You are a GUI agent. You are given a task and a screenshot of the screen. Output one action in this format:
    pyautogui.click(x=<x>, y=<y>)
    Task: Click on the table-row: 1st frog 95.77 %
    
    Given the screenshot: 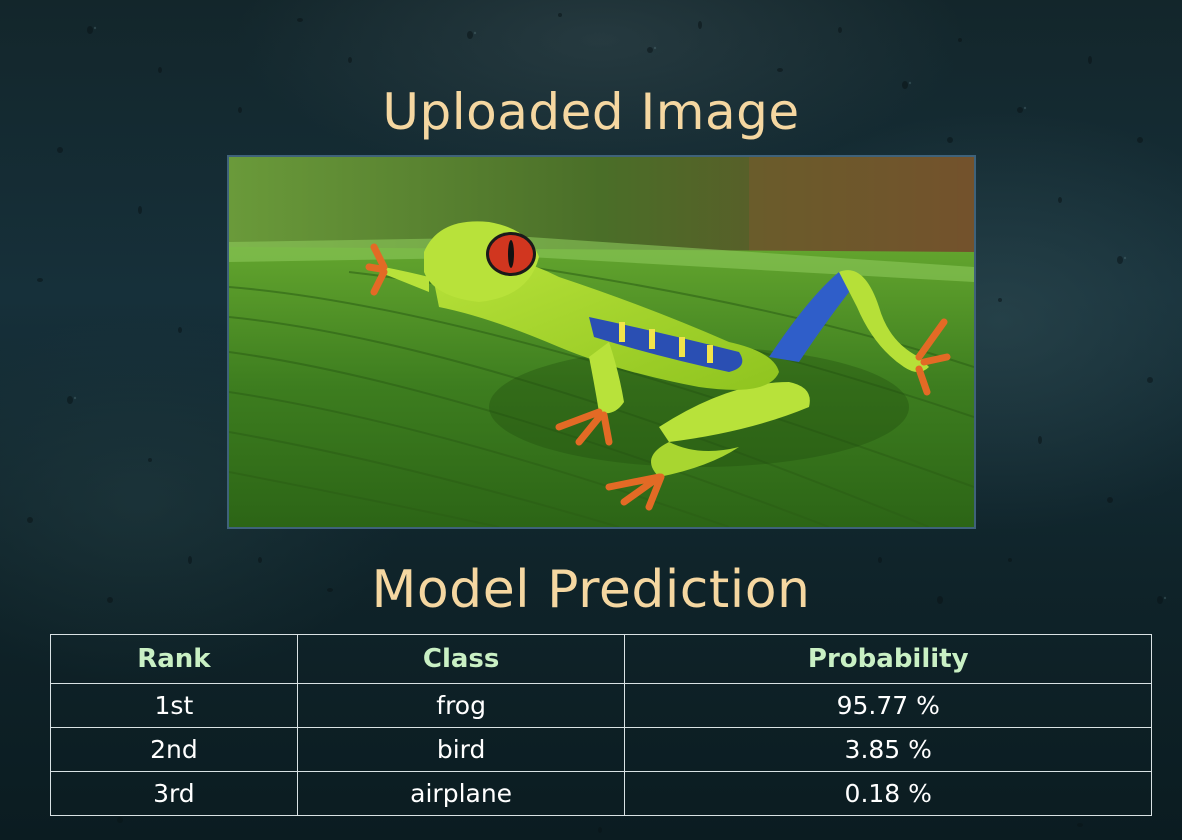 What is the action you would take?
    pyautogui.click(x=601, y=705)
    